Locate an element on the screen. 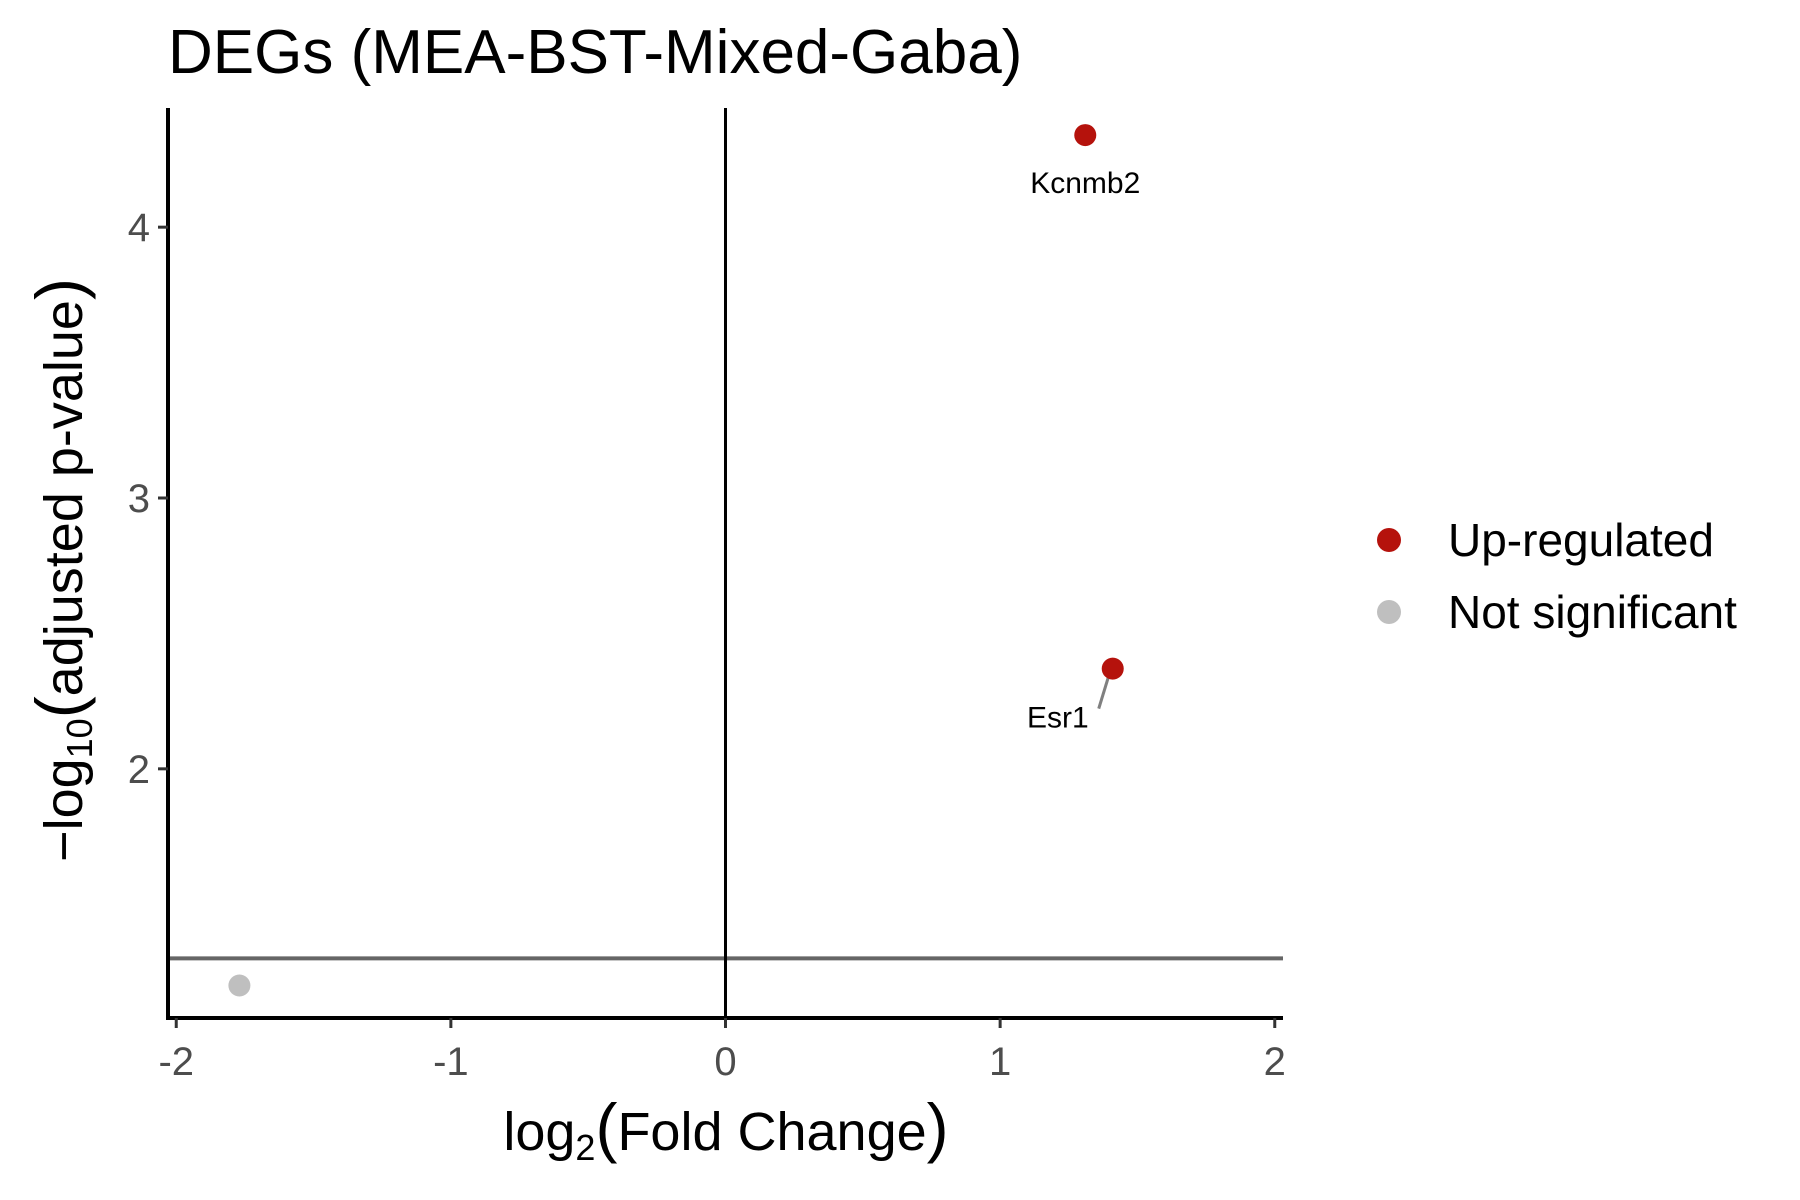 Image resolution: width=1800 pixels, height=1200 pixels. x-axis-title-subscript: 2 is located at coordinates (585, 1147).